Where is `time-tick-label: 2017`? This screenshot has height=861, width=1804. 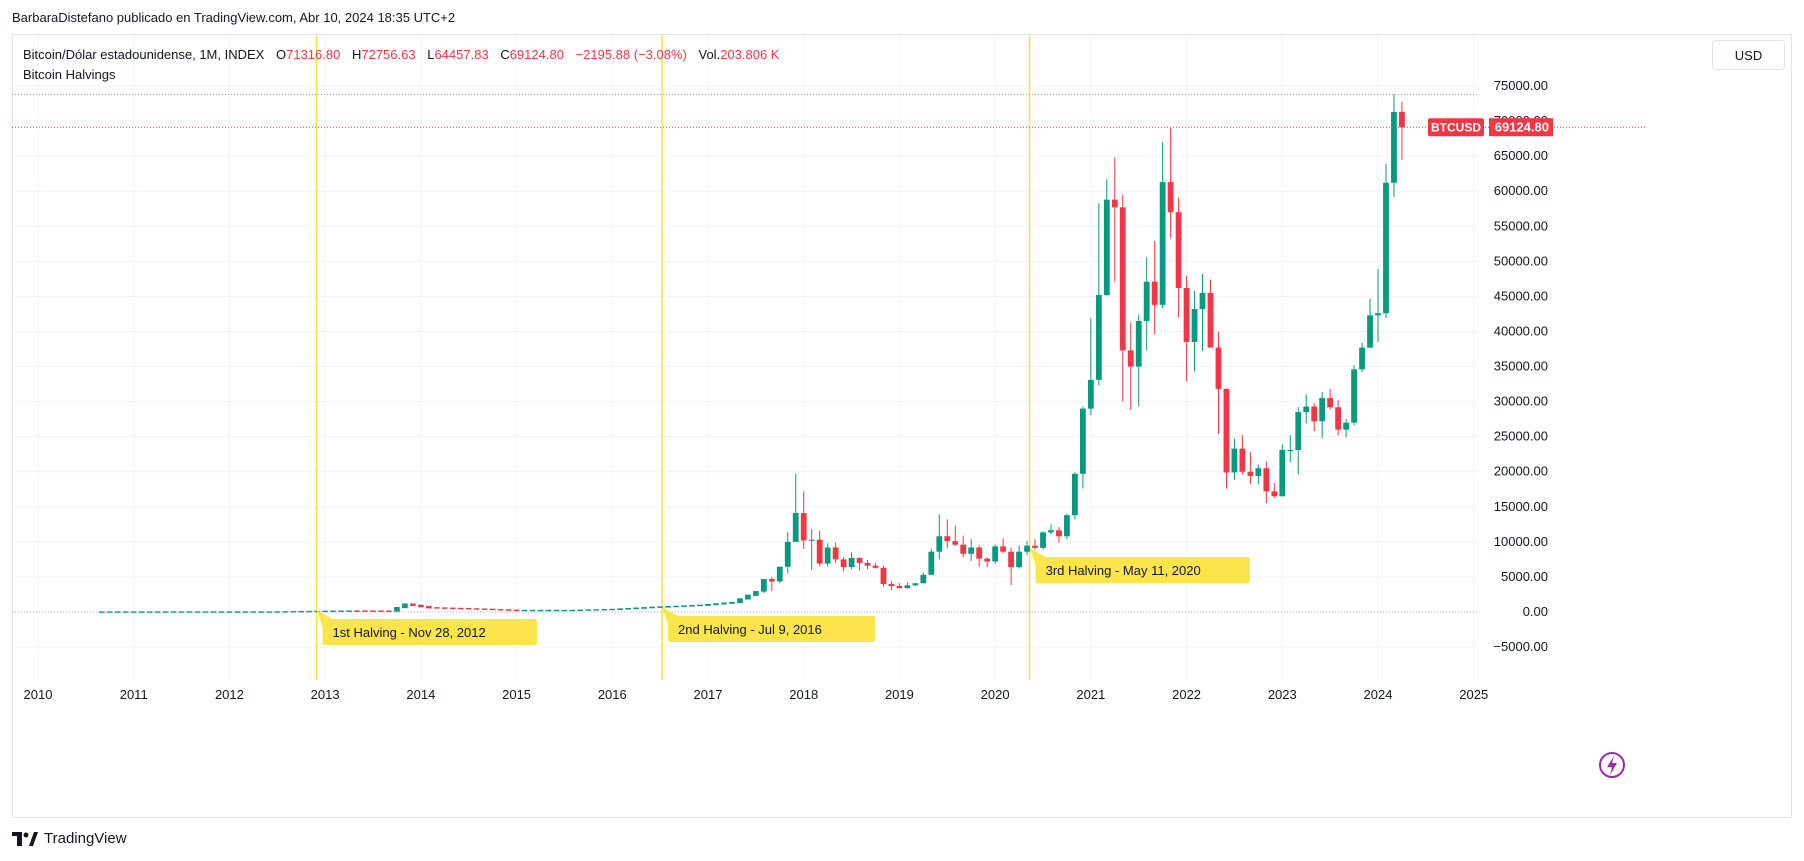 time-tick-label: 2017 is located at coordinates (708, 694).